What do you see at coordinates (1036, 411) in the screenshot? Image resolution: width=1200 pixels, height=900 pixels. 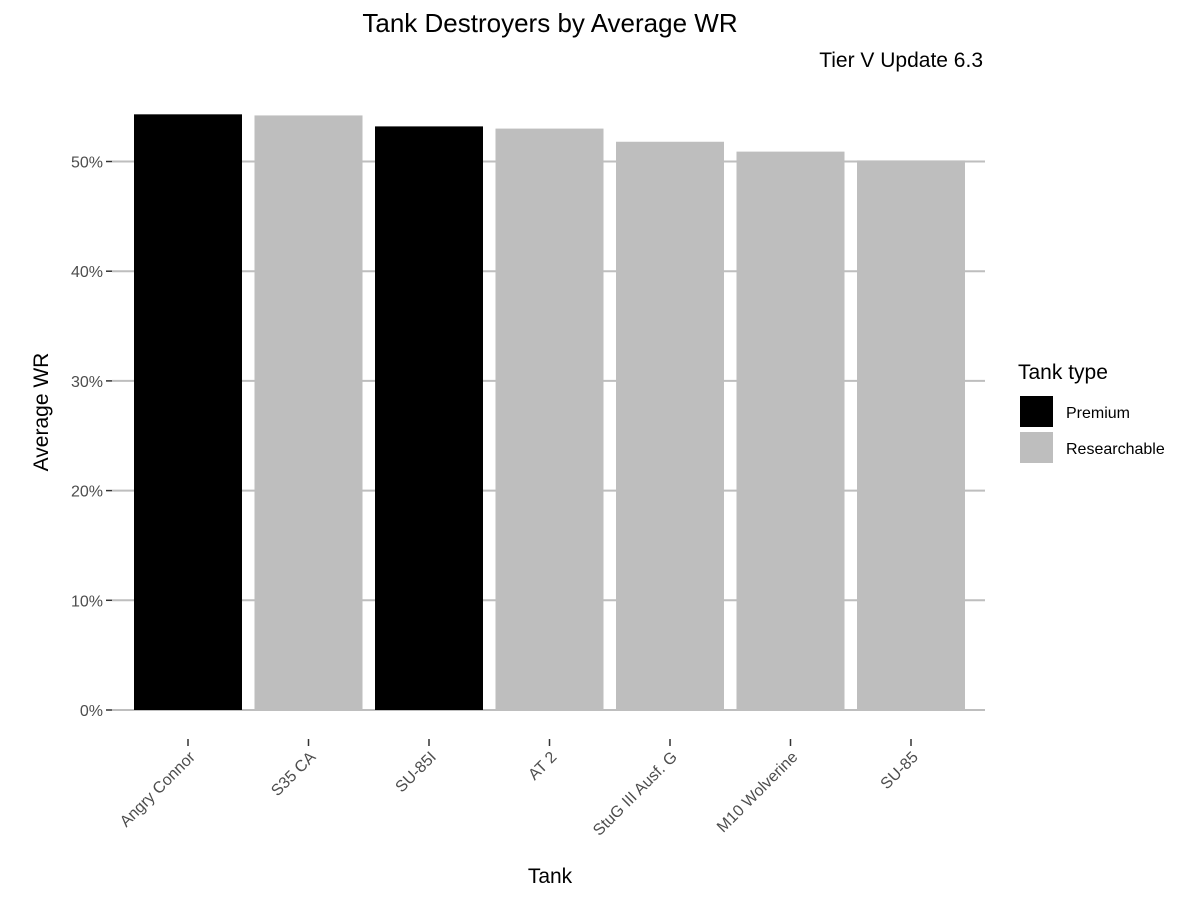 I see `legend-swatch-premium` at bounding box center [1036, 411].